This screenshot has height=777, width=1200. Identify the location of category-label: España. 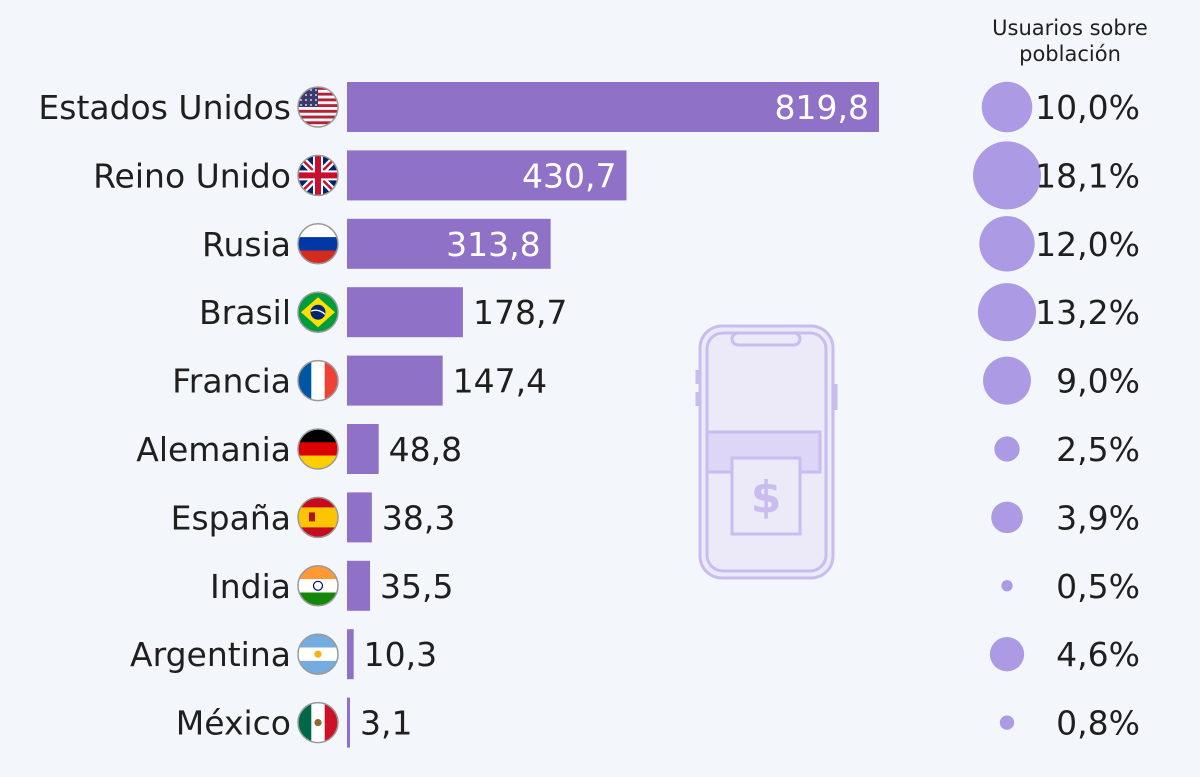
(231, 517).